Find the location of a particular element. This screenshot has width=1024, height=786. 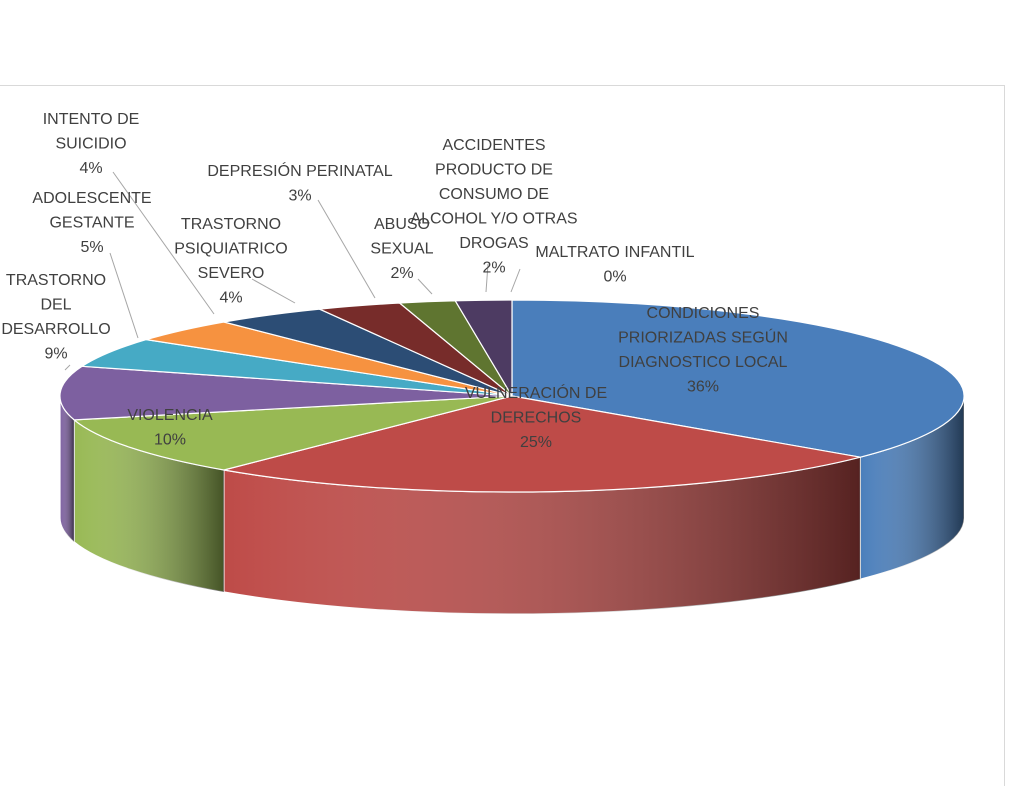

data-label-category: DEL is located at coordinates (55, 305).